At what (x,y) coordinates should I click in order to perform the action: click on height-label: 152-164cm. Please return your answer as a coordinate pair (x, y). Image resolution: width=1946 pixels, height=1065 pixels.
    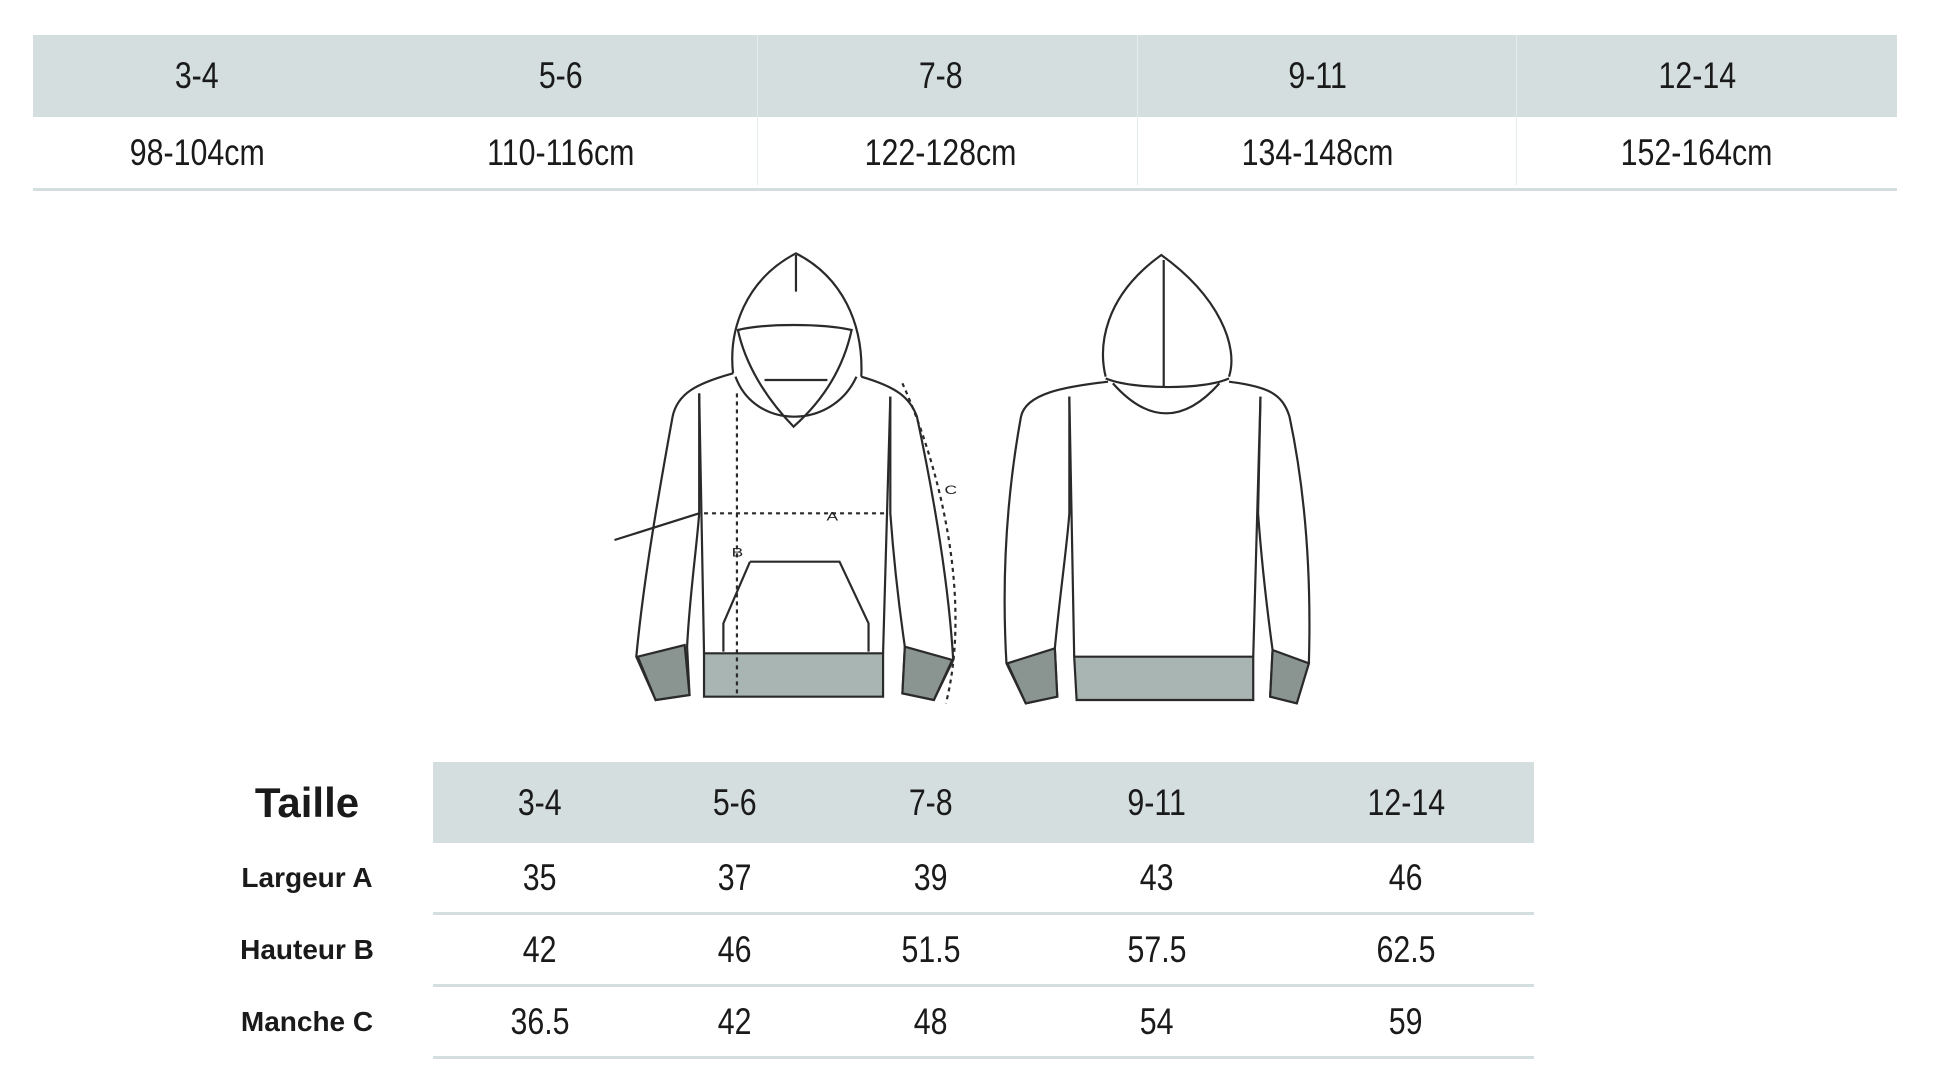
    Looking at the image, I should click on (1697, 152).